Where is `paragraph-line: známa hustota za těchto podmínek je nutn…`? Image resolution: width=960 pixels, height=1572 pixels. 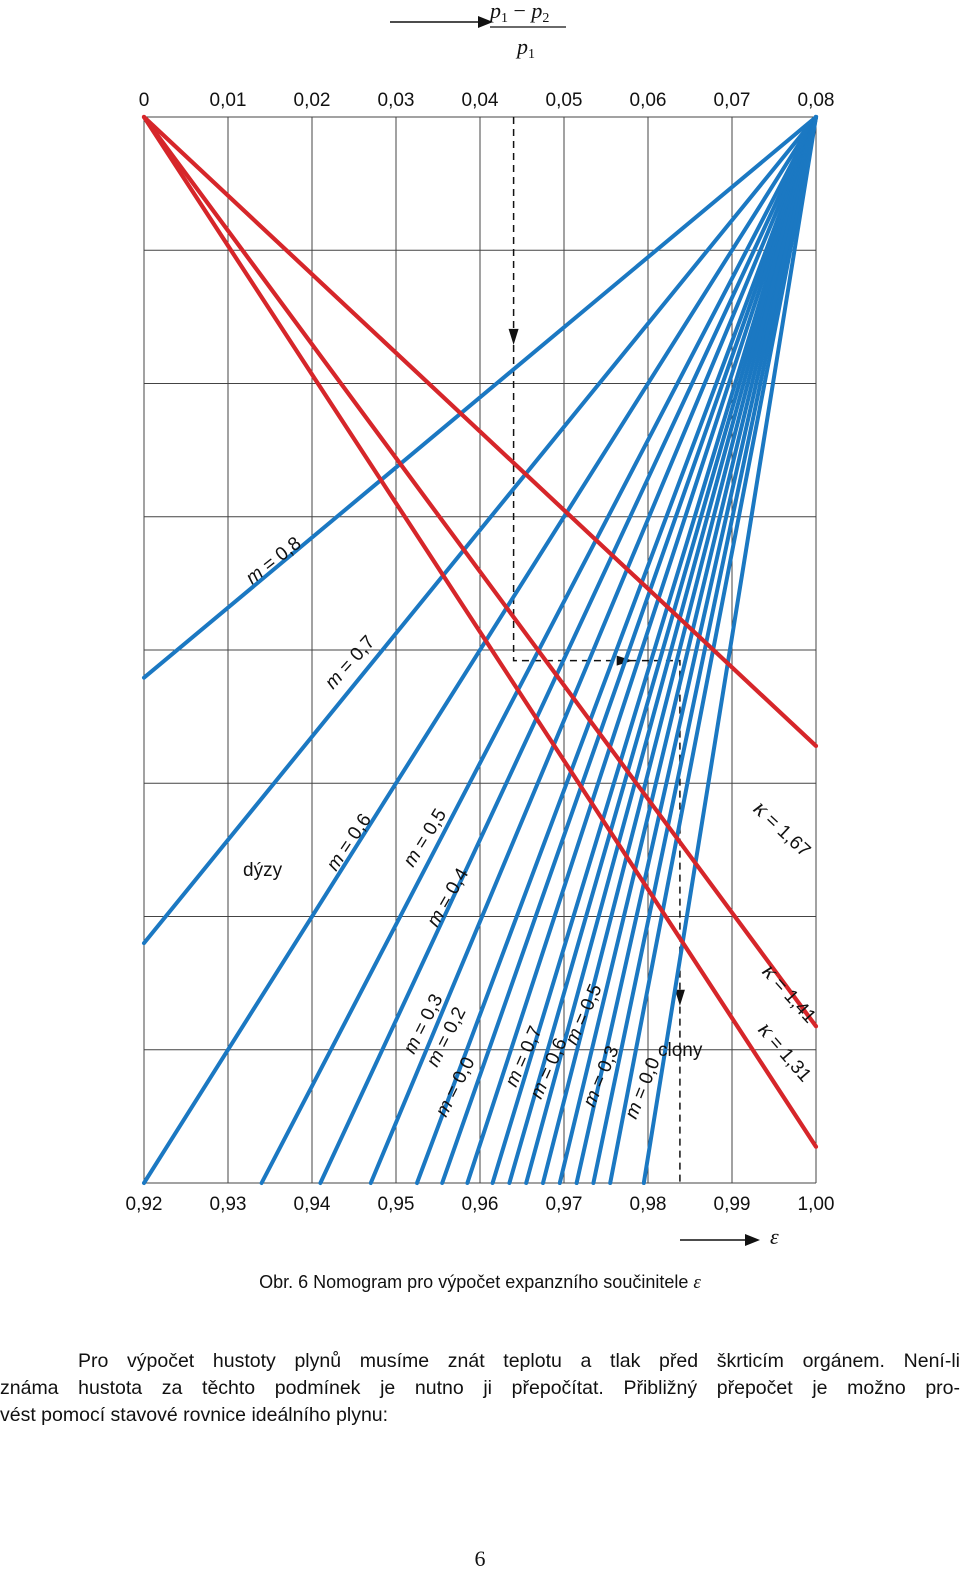 paragraph-line: známa hustota za těchto podmínek je nutn… is located at coordinates (480, 1388).